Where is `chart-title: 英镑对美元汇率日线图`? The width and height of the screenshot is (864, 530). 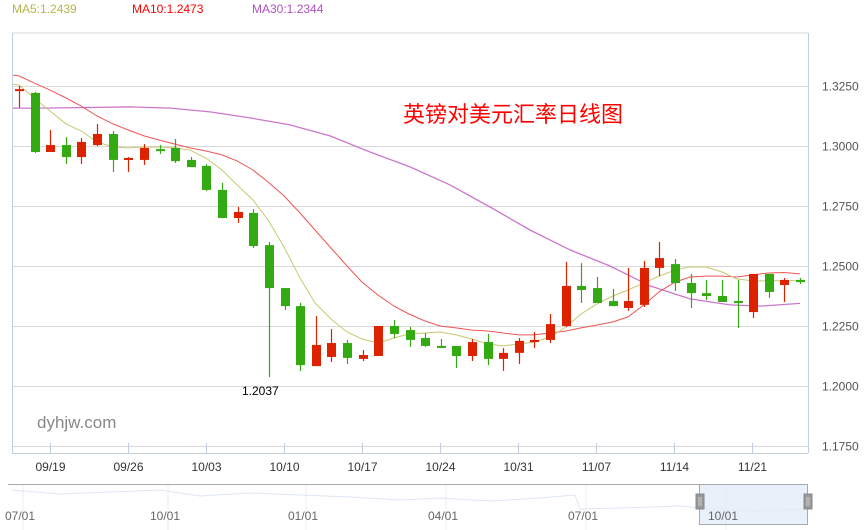 chart-title: 英镑对美元汇率日线图 is located at coordinates (513, 115).